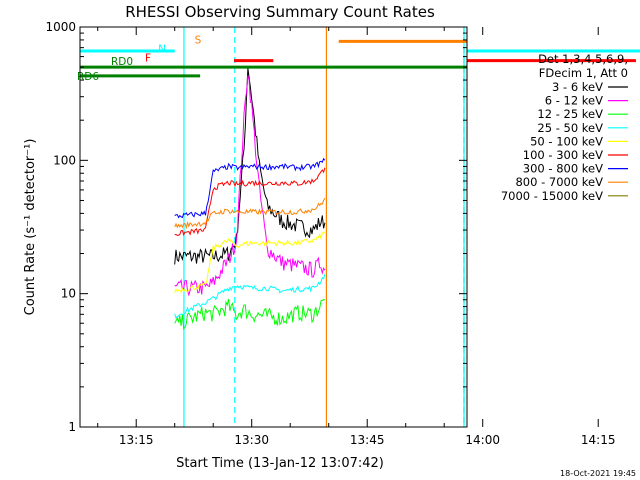 The width and height of the screenshot is (640, 480). What do you see at coordinates (60, 27) in the screenshot?
I see `y-tick-label: 1000` at bounding box center [60, 27].